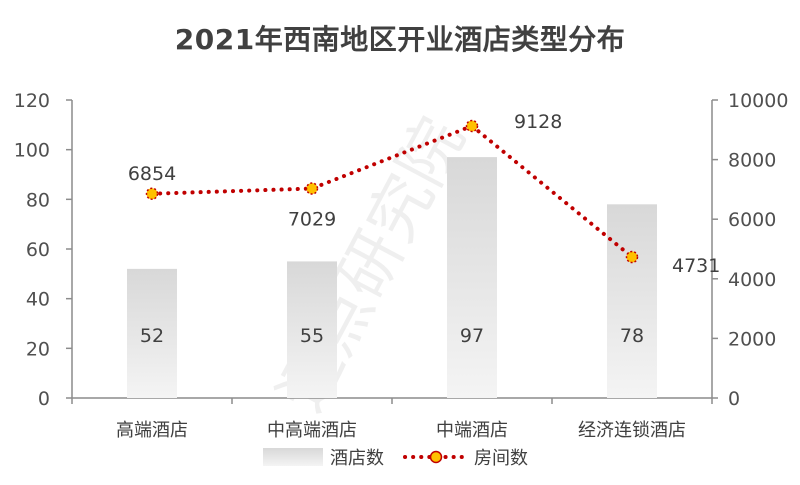  Describe the element at coordinates (32, 151) in the screenshot. I see `y-left-tick-label: 100` at that location.